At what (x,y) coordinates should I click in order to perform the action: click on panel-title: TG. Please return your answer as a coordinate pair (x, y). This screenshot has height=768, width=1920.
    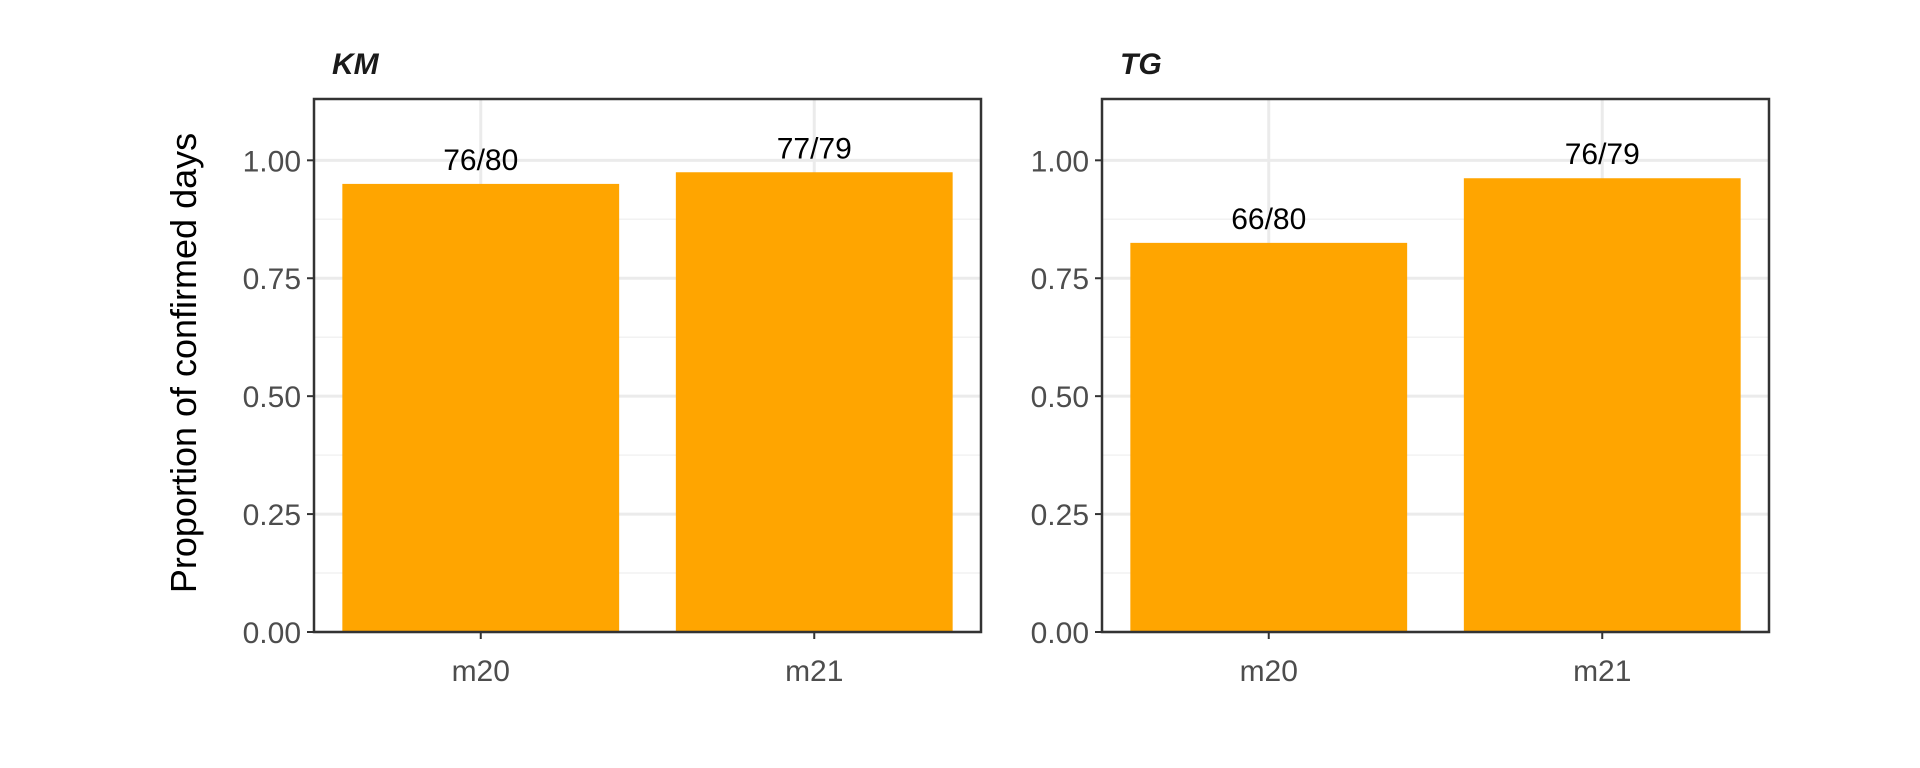
    Looking at the image, I should click on (1141, 64).